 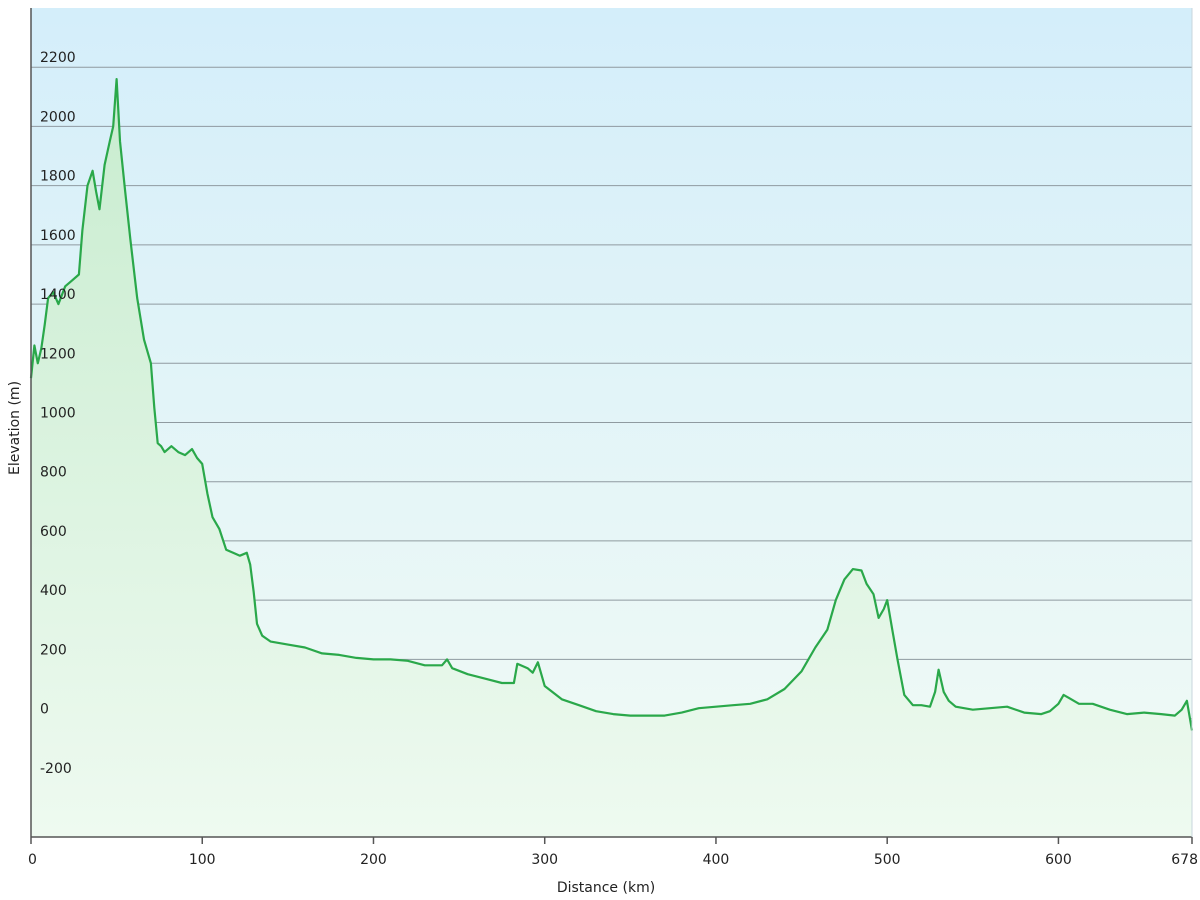 What do you see at coordinates (15, 428) in the screenshot?
I see `y-axis-title: Elevation (m)` at bounding box center [15, 428].